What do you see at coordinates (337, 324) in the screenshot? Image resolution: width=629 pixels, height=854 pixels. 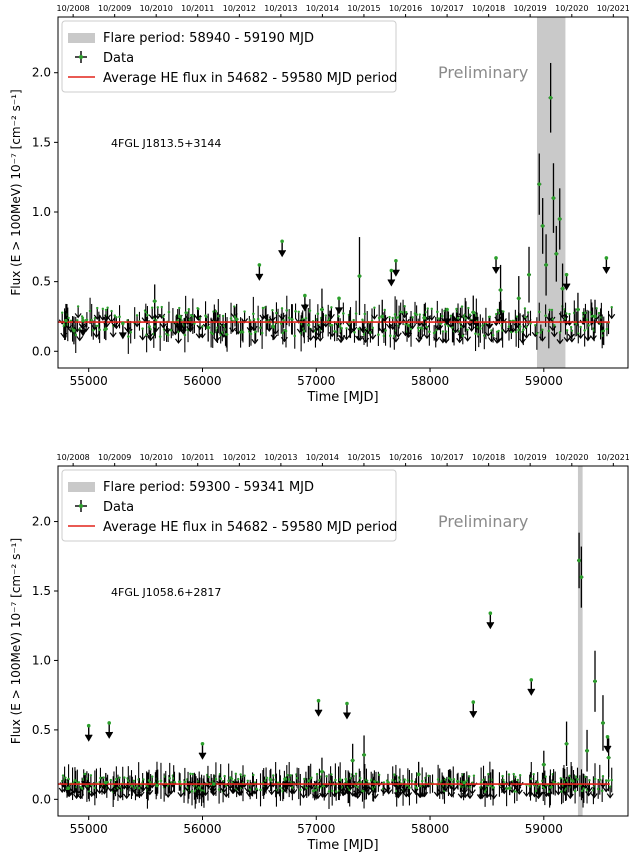 I see `background-points` at bounding box center [337, 324].